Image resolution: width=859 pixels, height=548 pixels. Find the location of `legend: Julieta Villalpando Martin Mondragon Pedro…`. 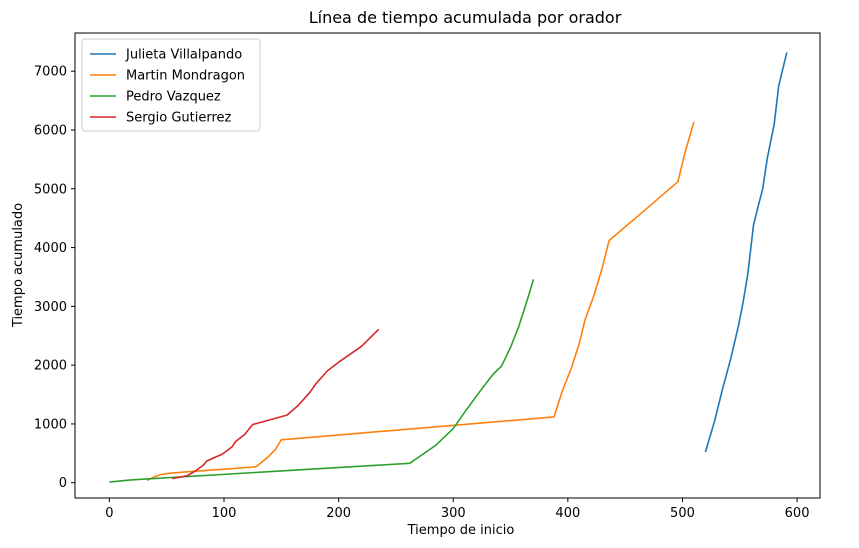

legend: Julieta Villalpando Martin Mondragon Pedro… is located at coordinates (171, 85).